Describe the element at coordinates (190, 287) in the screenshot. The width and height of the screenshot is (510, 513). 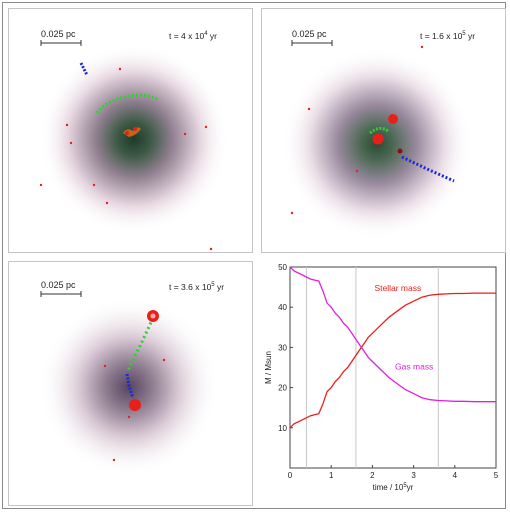
I see `time-label-text: t = 3.6 x 10` at that location.